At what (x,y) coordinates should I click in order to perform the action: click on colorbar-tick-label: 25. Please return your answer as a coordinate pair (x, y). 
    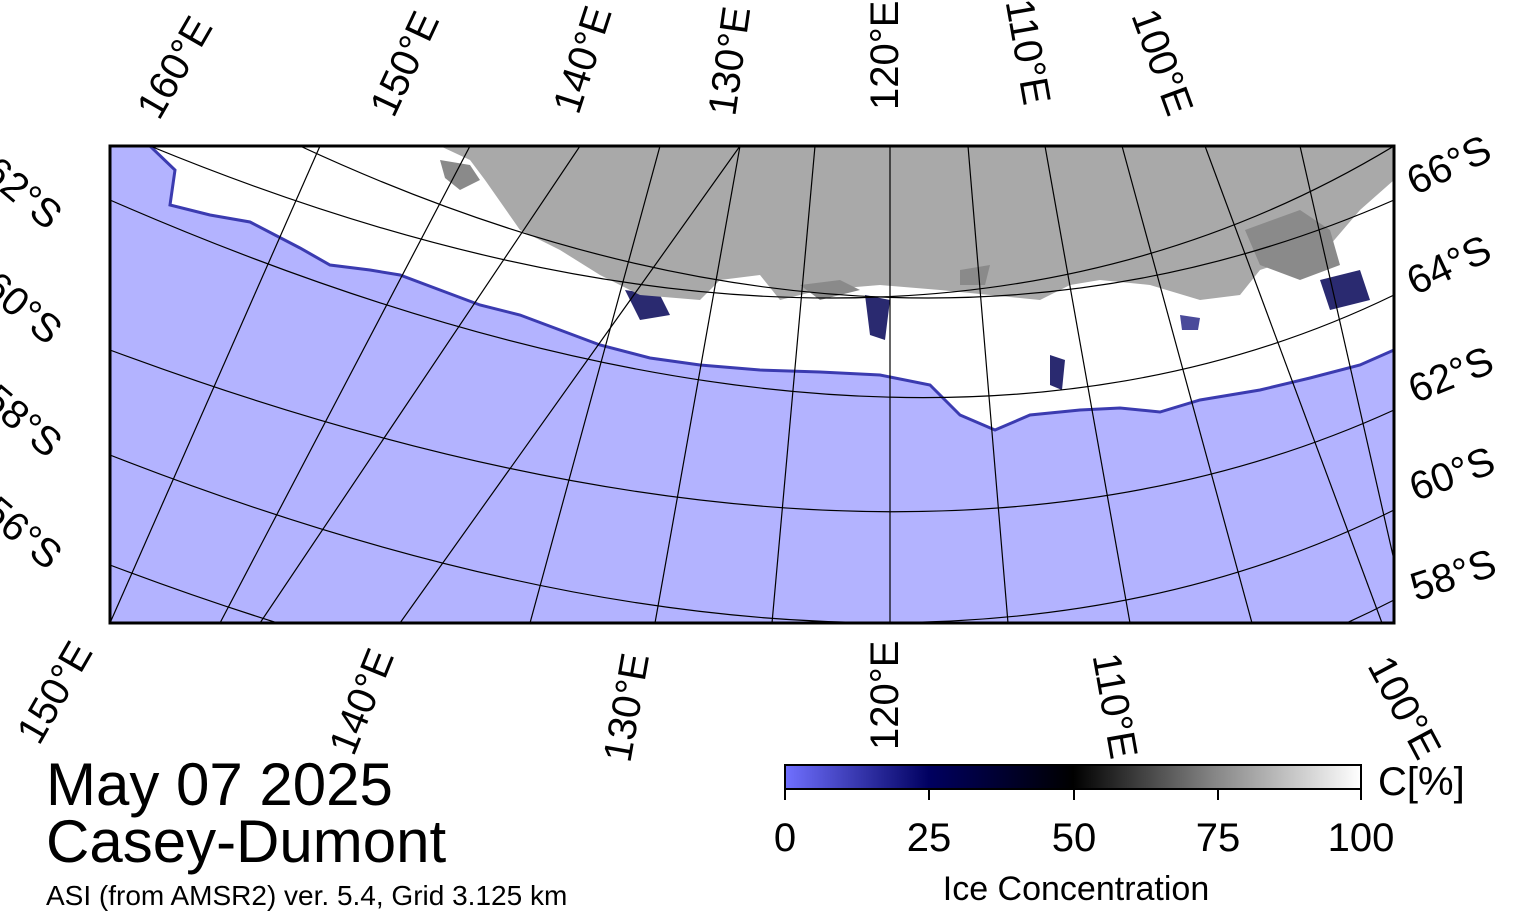
    Looking at the image, I should click on (929, 838).